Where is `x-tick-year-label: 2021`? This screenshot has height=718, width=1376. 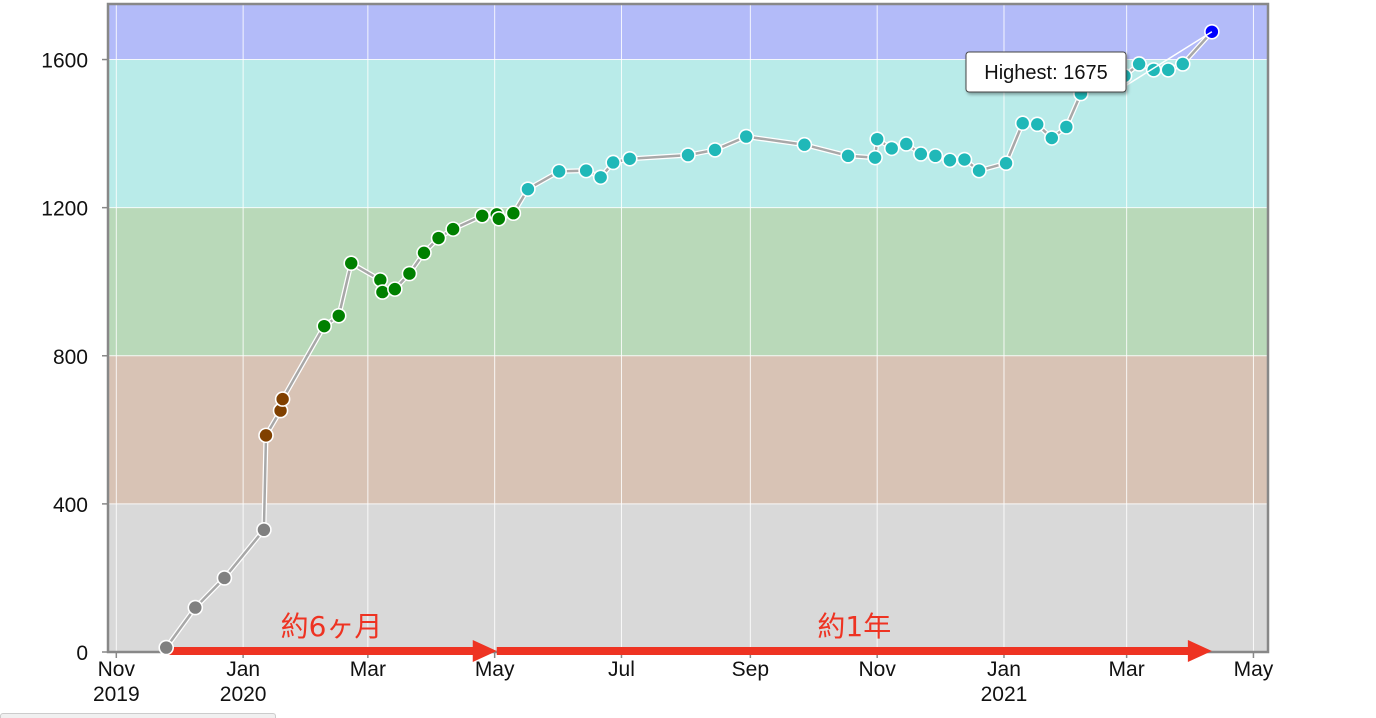 x-tick-year-label: 2021 is located at coordinates (1004, 694).